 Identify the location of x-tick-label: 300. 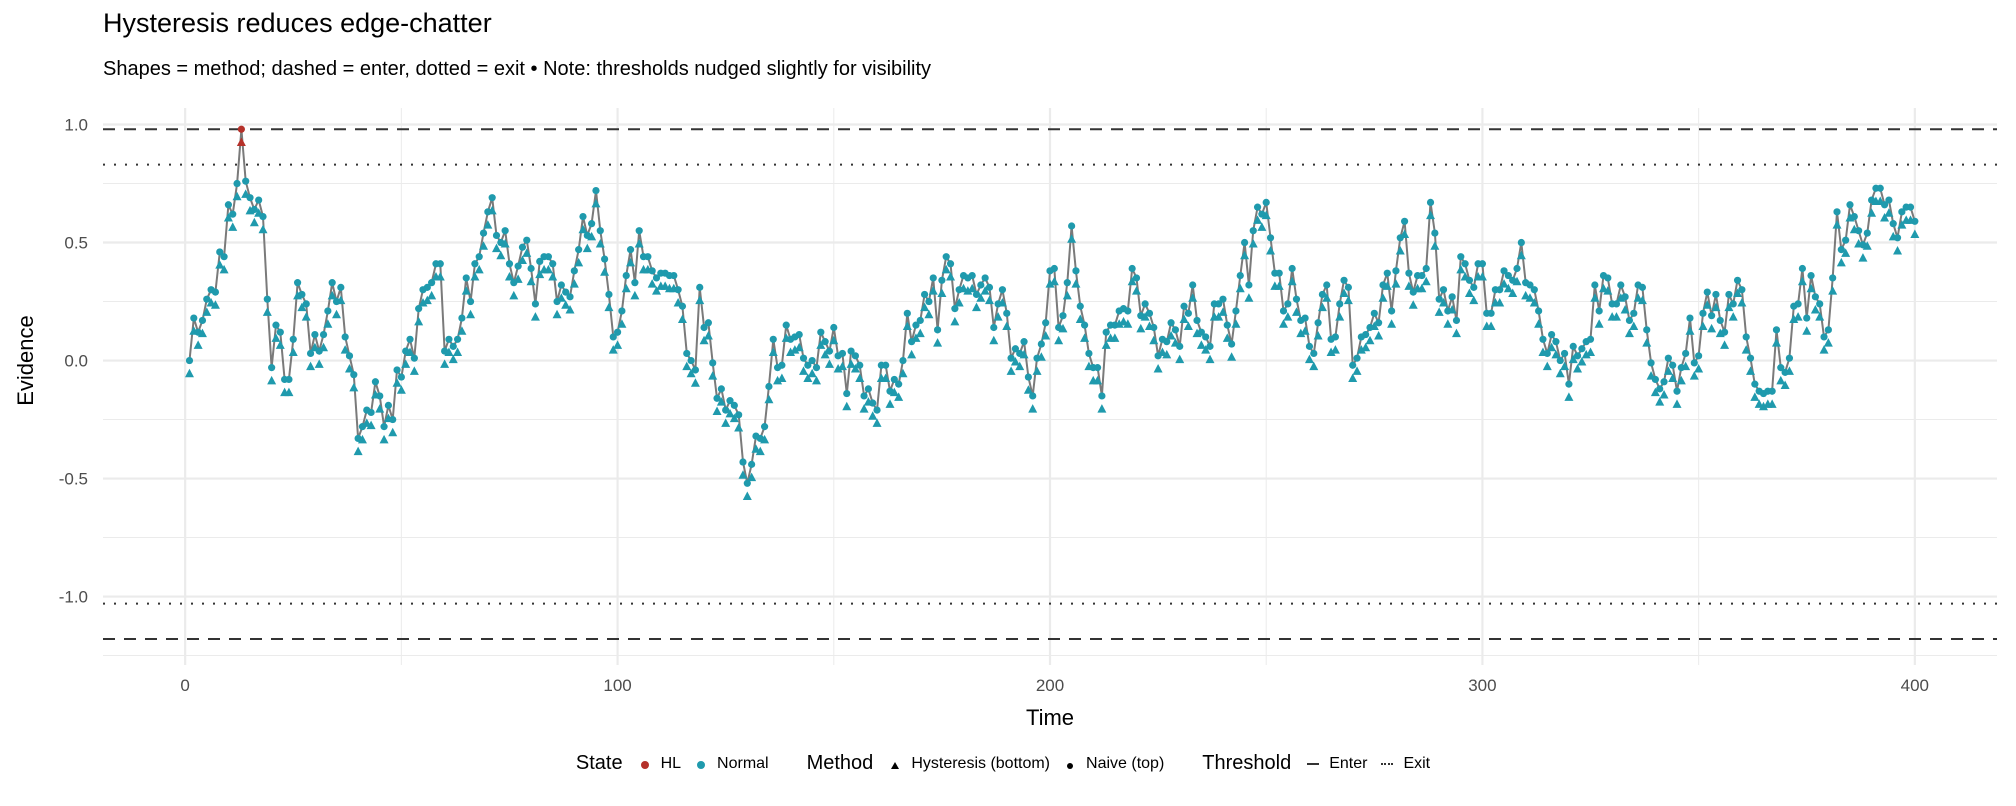
(1482, 685).